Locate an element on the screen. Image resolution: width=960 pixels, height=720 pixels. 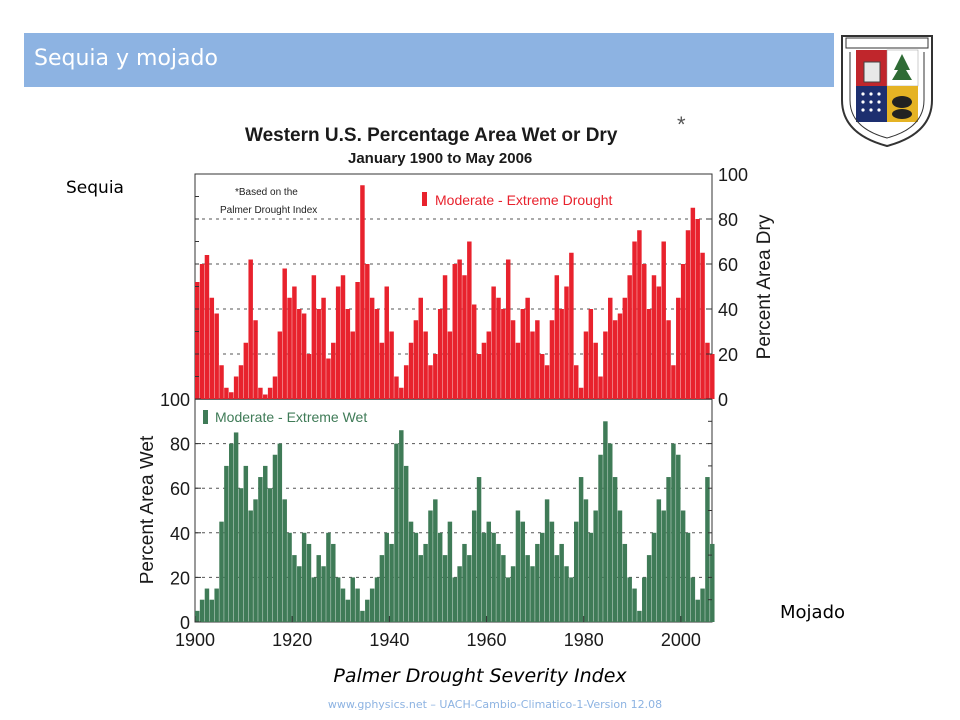
drought-legend-swatch is located at coordinates (424, 199).